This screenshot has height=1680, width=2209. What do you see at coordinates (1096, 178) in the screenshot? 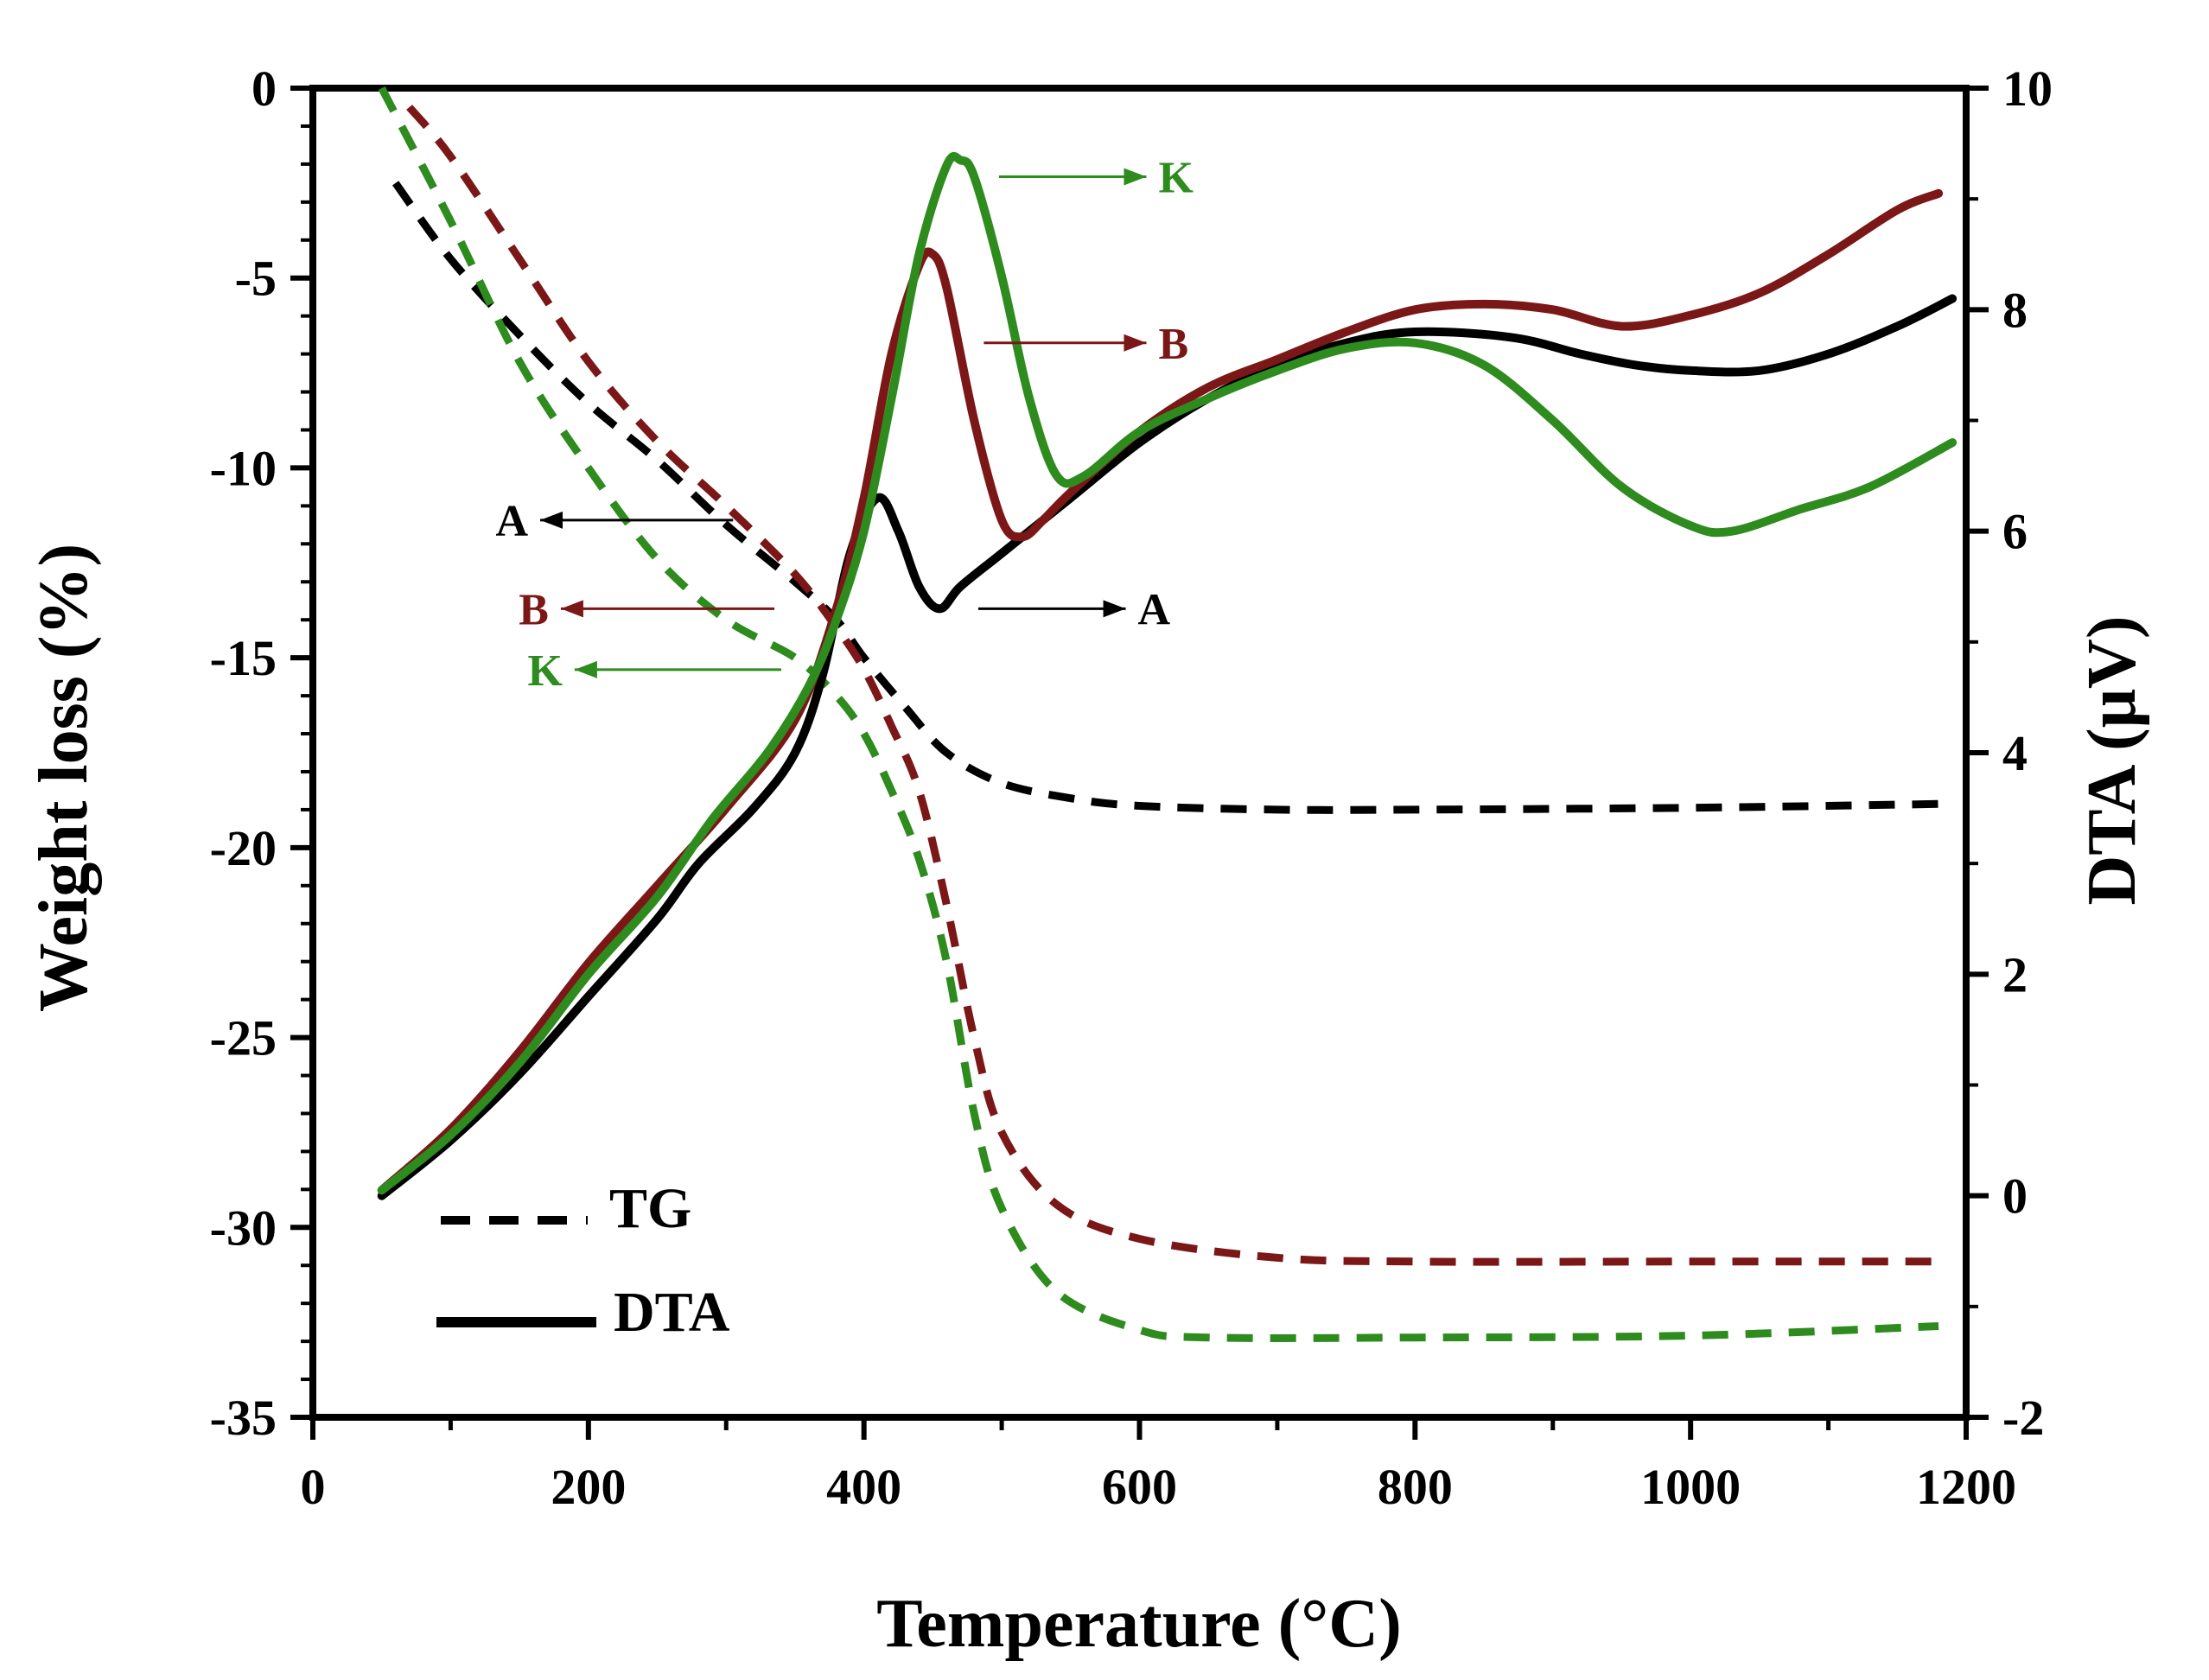
I see `annotation-k-right: K` at bounding box center [1096, 178].